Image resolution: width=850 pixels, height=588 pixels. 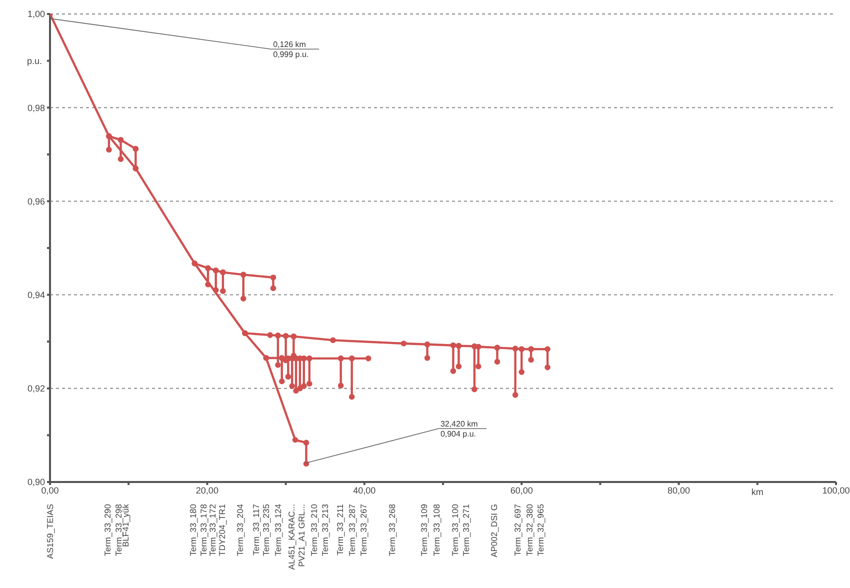 I want to click on text: Term_32_697, so click(x=517, y=530).